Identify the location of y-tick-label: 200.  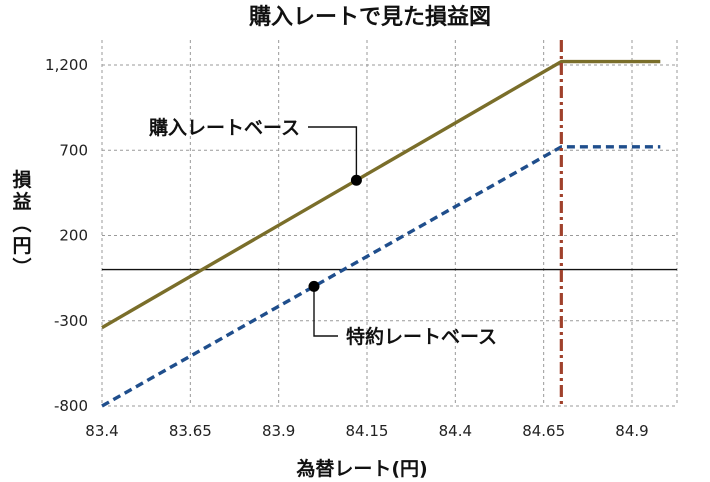
(73, 236).